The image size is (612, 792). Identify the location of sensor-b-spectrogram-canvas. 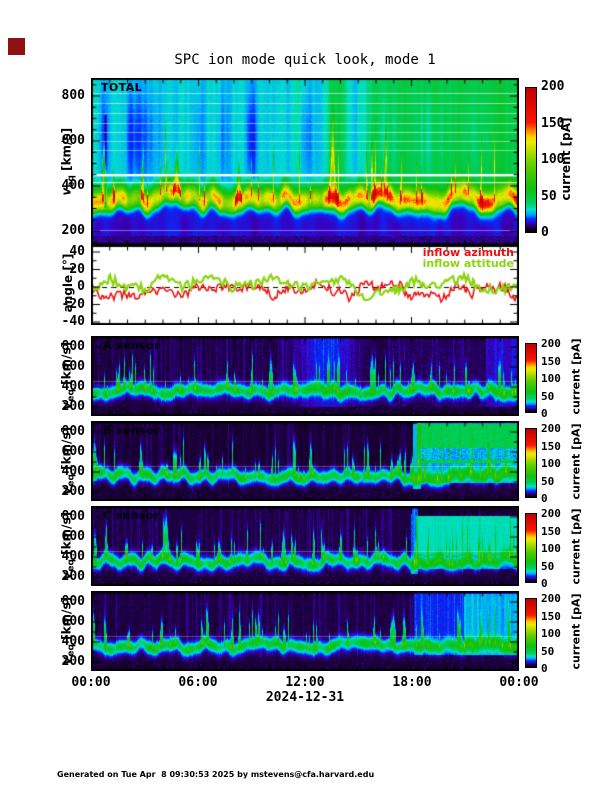
(305, 461).